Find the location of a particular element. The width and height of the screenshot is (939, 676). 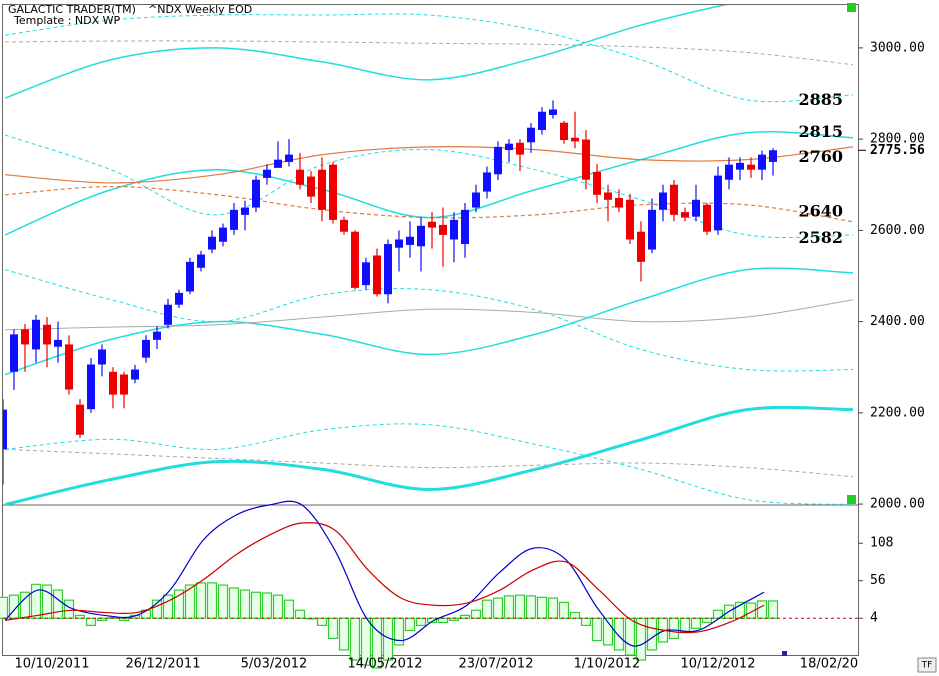

corner-label: TF is located at coordinates (927, 666).